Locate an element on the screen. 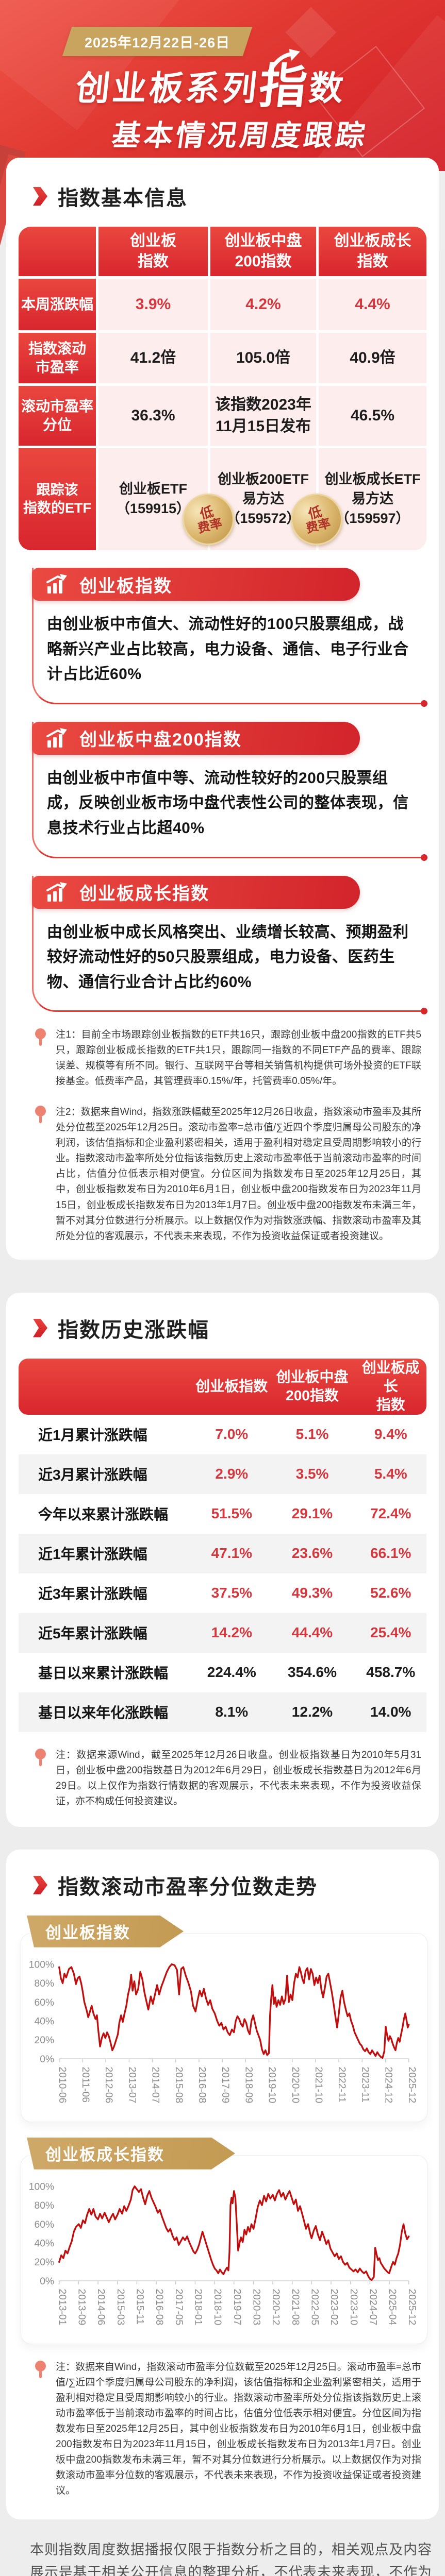 The width and height of the screenshot is (445, 2576). table-cell: 52.6% is located at coordinates (391, 1593).